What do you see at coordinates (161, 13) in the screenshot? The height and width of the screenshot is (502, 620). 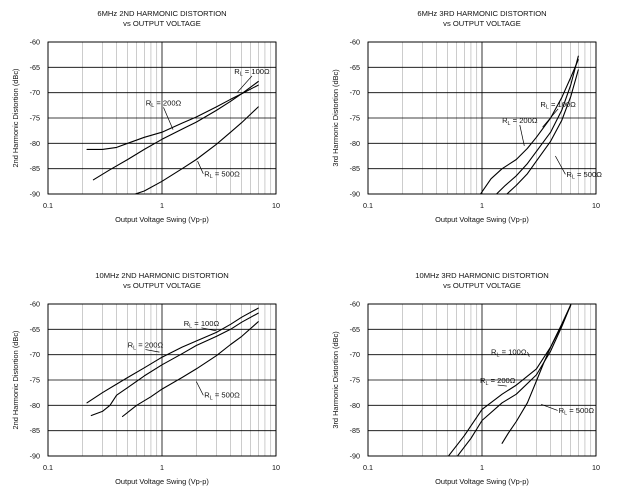 I see `chart-title-line: 6MHz 2ND HARMONIC DISTORTION` at bounding box center [161, 13].